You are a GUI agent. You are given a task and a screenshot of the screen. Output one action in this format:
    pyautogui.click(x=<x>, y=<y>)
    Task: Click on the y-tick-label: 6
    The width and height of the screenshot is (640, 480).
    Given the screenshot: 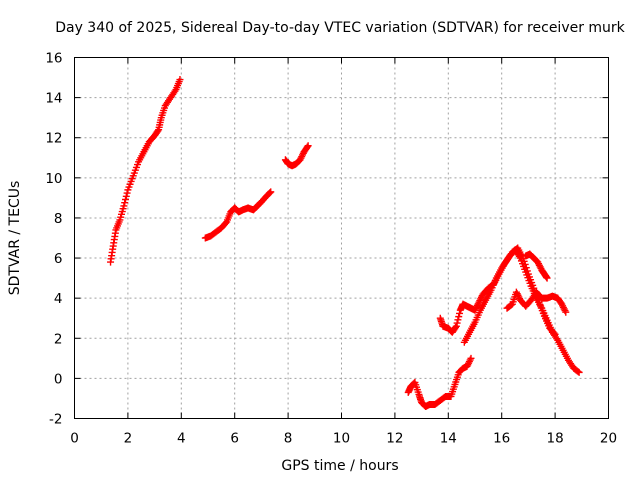 What is the action you would take?
    pyautogui.click(x=58, y=259)
    